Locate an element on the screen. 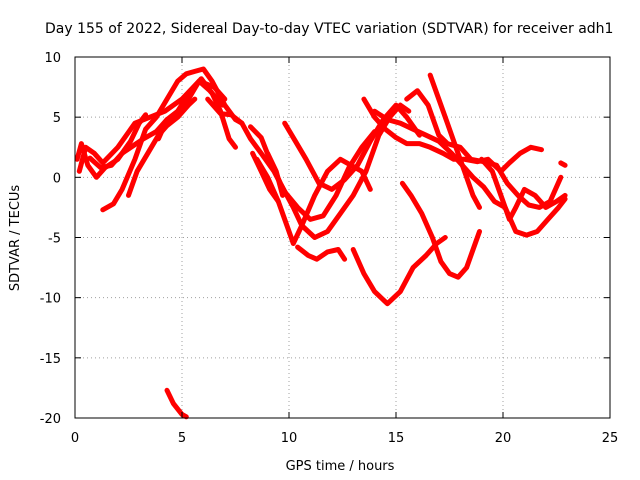 This screenshot has width=640, height=480. y-tick-label: -10 is located at coordinates (50, 299).